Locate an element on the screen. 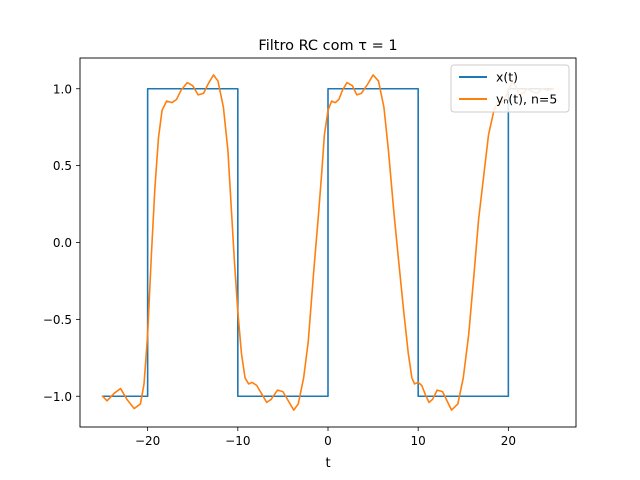  y-tick-label: −0.5 is located at coordinates (57, 320).